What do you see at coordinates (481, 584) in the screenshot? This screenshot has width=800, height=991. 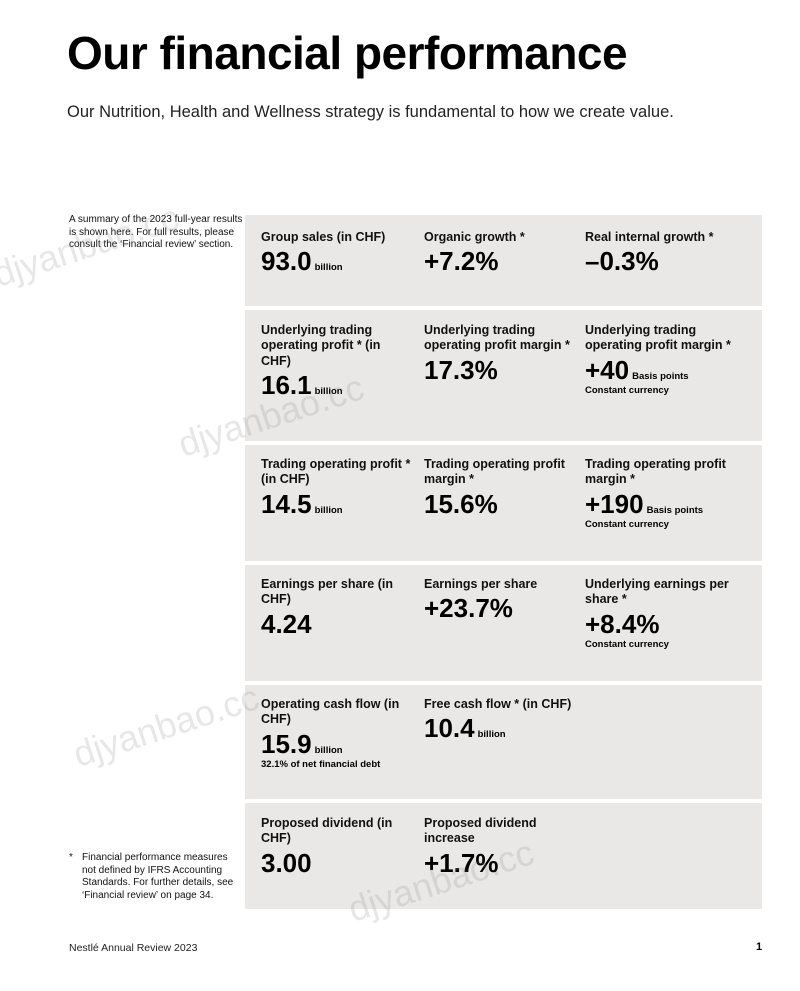 I see `metric-label: Earnings per share` at bounding box center [481, 584].